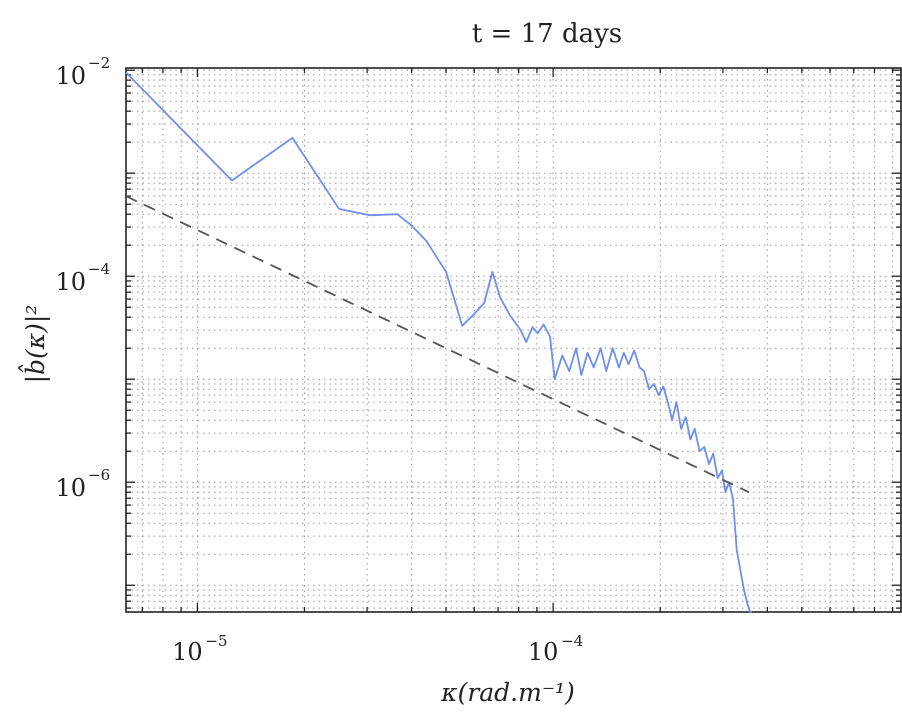  What do you see at coordinates (99, 475) in the screenshot?
I see `y-tick-label-exponent: −6` at bounding box center [99, 475].